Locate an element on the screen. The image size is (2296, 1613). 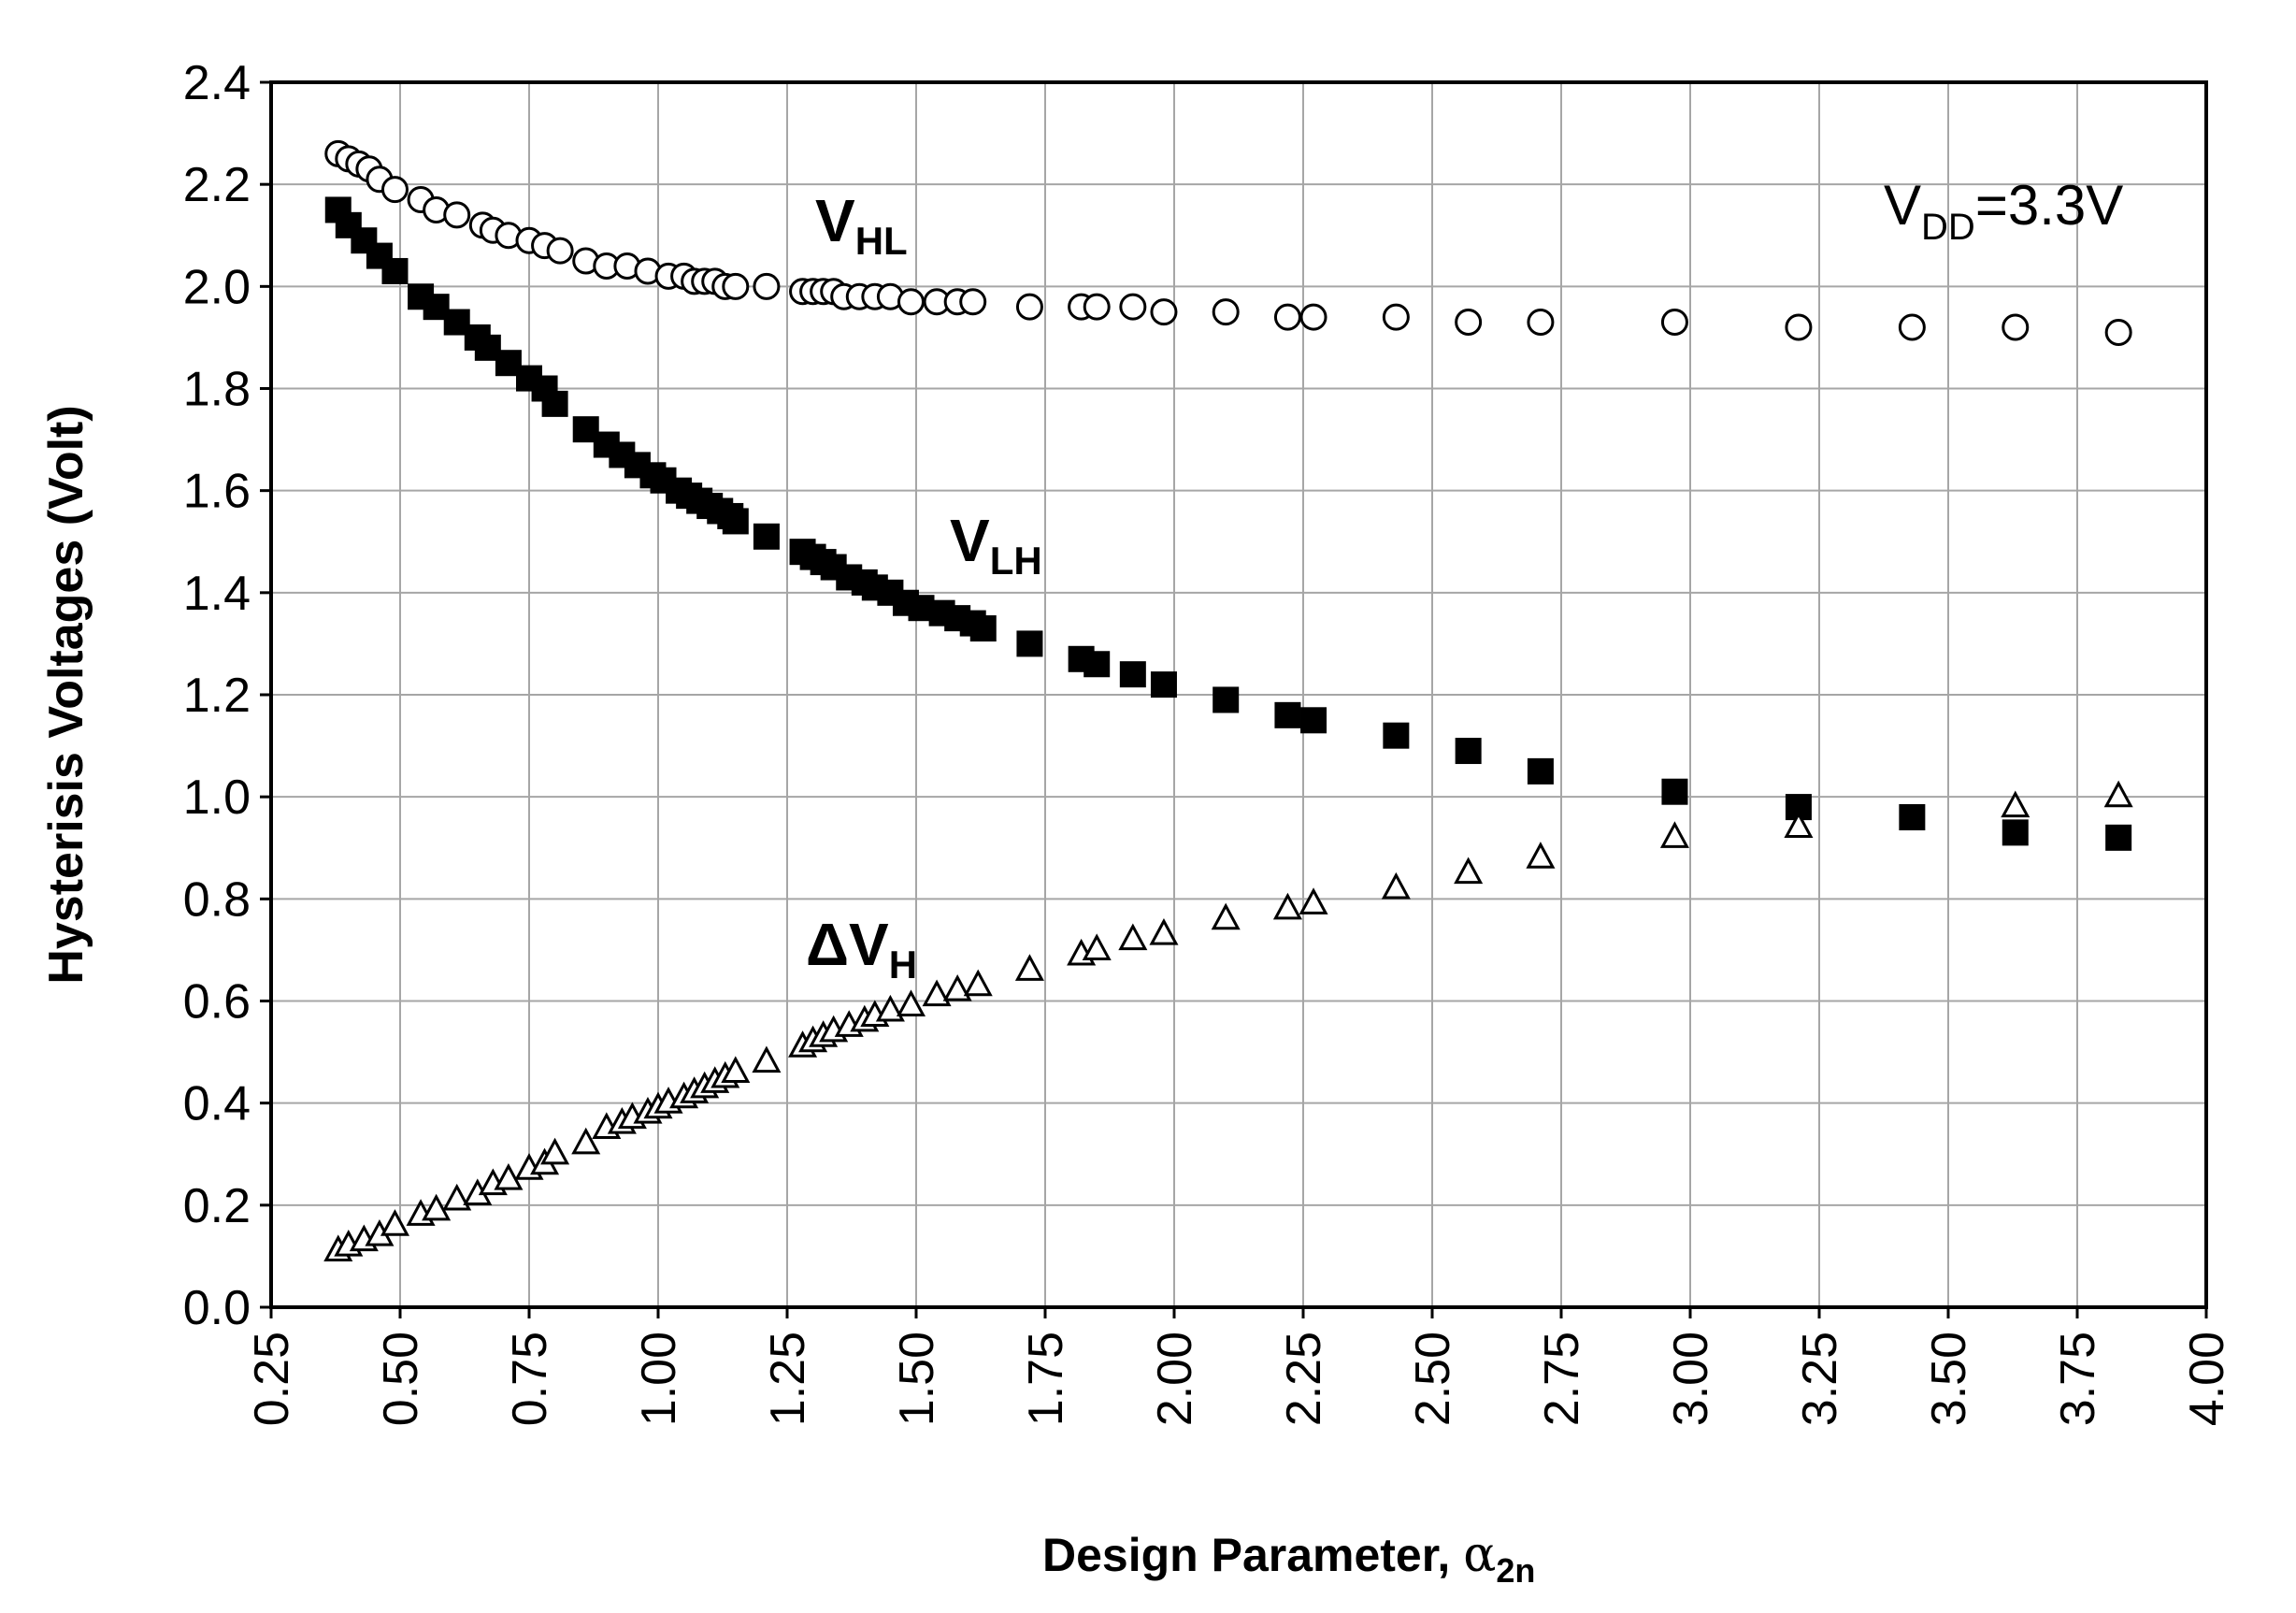
y-tick-label: 0.2 is located at coordinates (217, 1206).